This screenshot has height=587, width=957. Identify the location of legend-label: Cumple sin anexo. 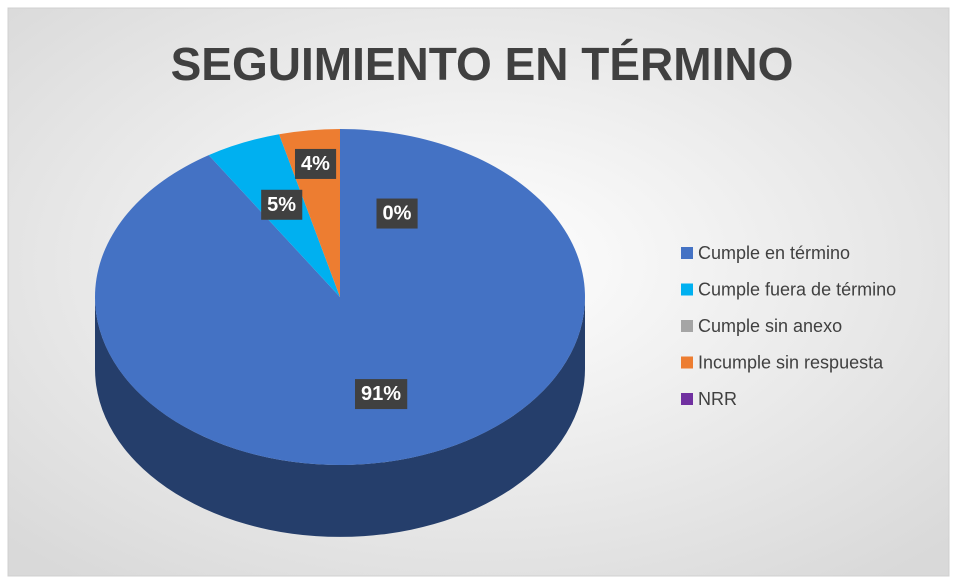
(770, 326).